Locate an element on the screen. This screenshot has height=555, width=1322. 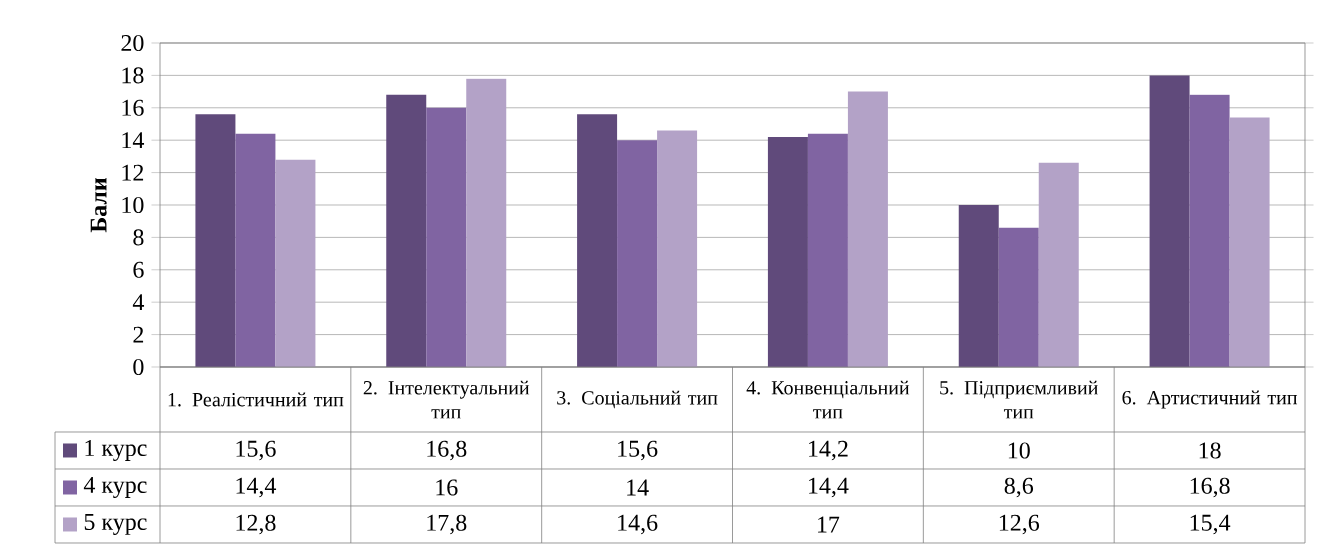
data-label: 18 is located at coordinates (1210, 450).